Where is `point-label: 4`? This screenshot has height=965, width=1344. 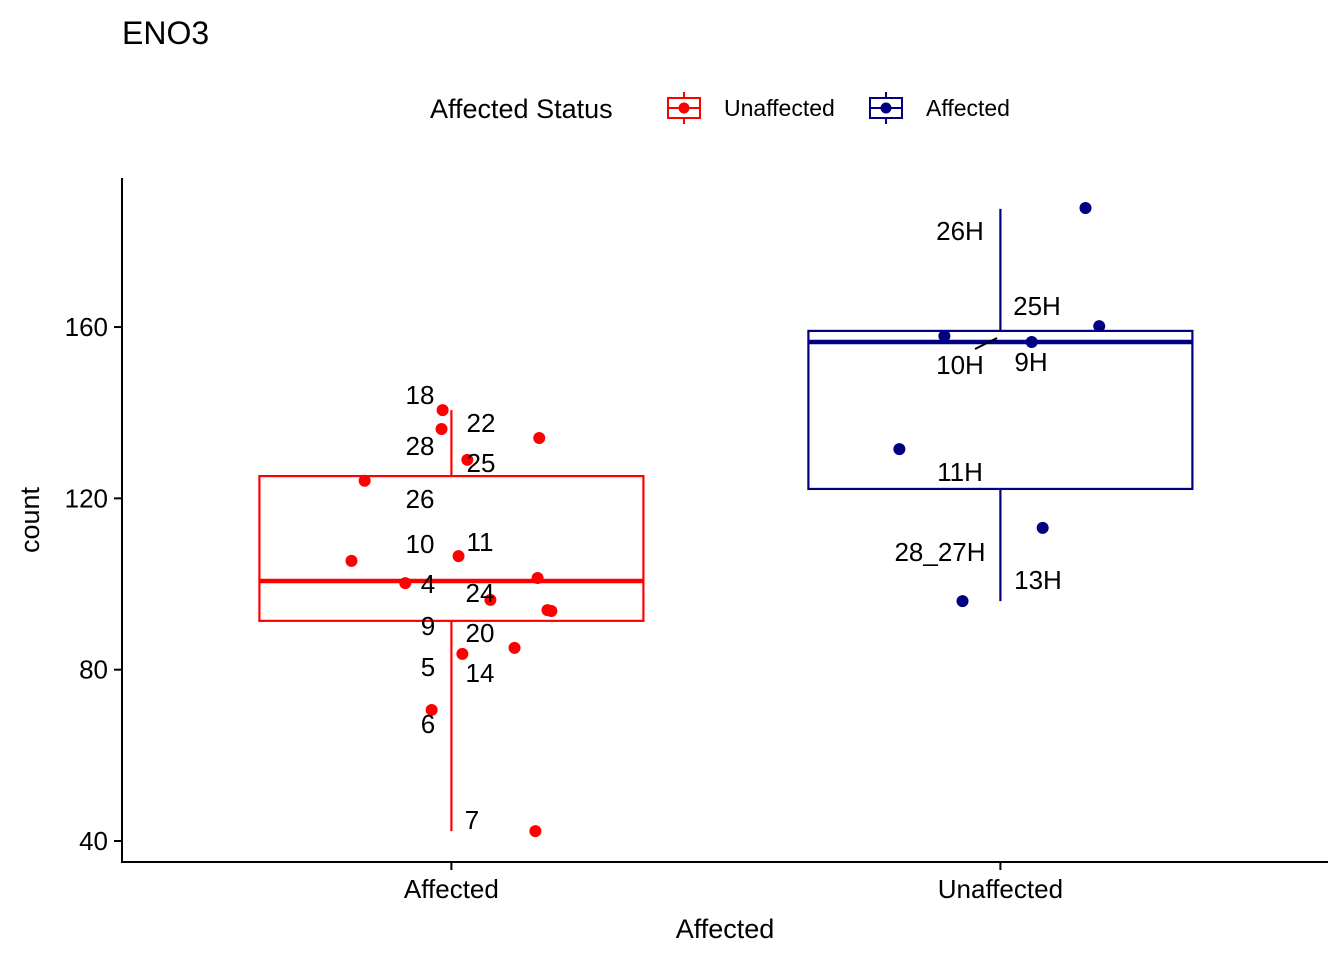 point-label: 4 is located at coordinates (428, 584).